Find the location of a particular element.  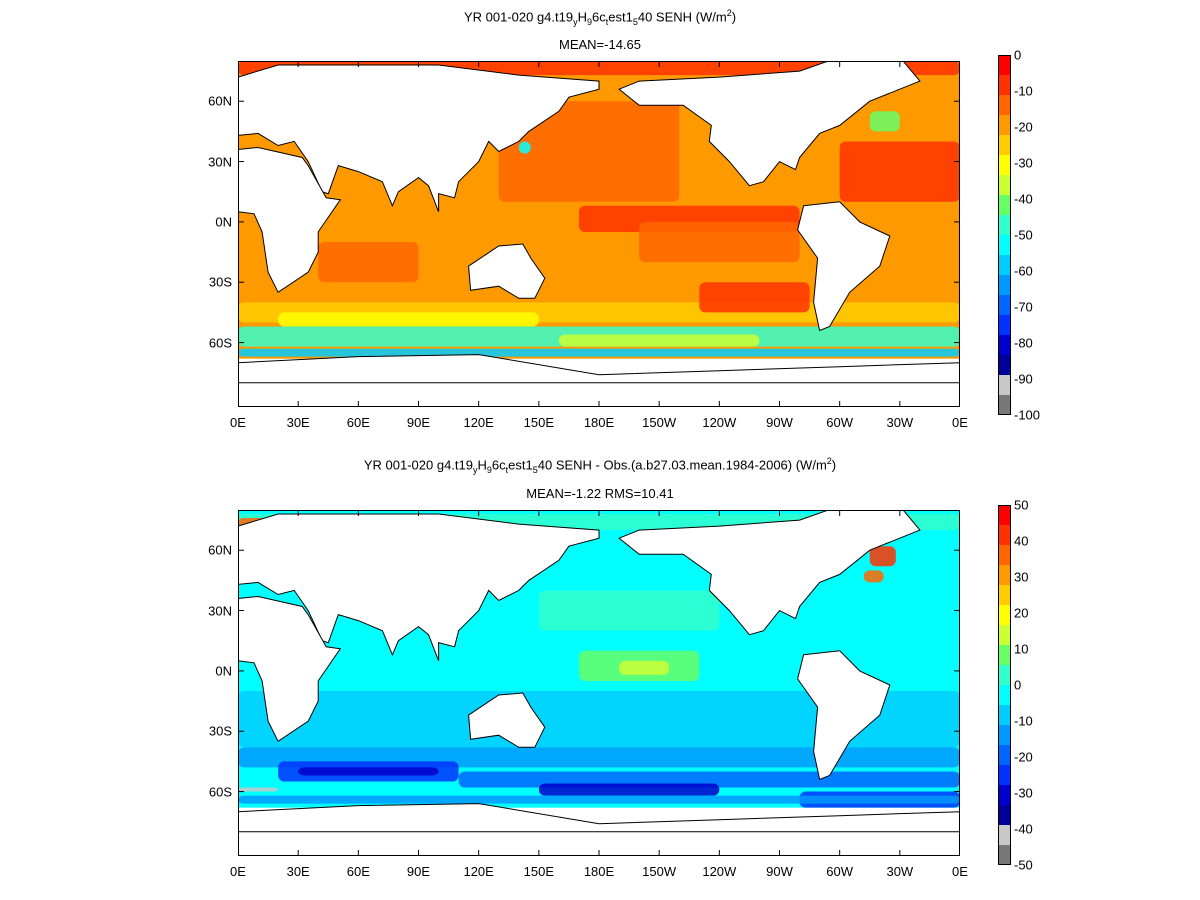

colorbar-label: -40 is located at coordinates (1023, 829).